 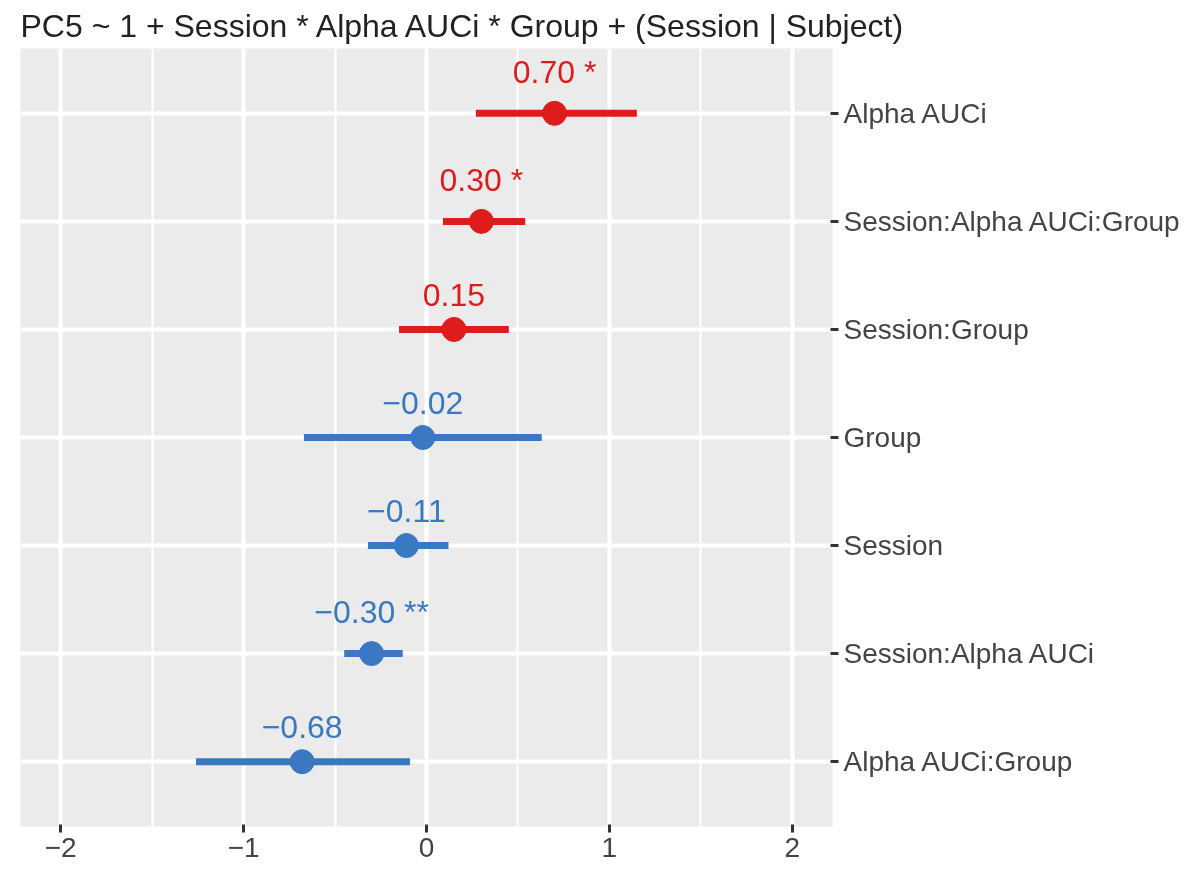 What do you see at coordinates (792, 847) in the screenshot?
I see `x-tick-label: 2` at bounding box center [792, 847].